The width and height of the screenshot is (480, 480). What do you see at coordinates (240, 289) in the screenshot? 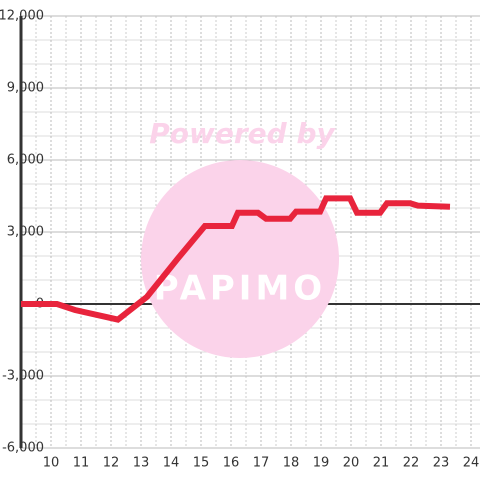
I see `watermark-logo: PAPIMO` at bounding box center [240, 289].